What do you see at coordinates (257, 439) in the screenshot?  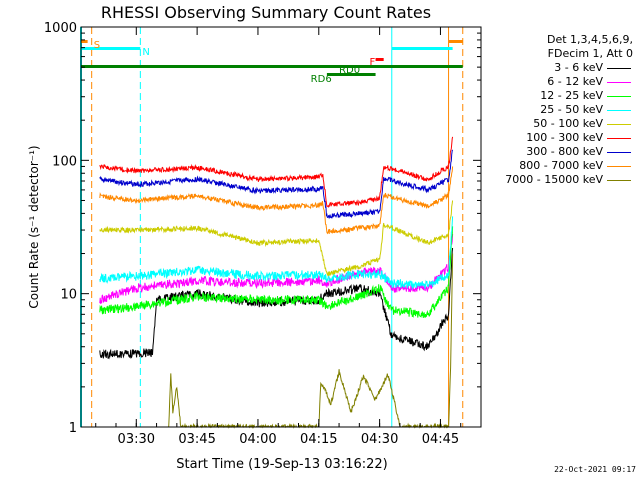 I see `x-tick-label: 04:00` at bounding box center [257, 439].